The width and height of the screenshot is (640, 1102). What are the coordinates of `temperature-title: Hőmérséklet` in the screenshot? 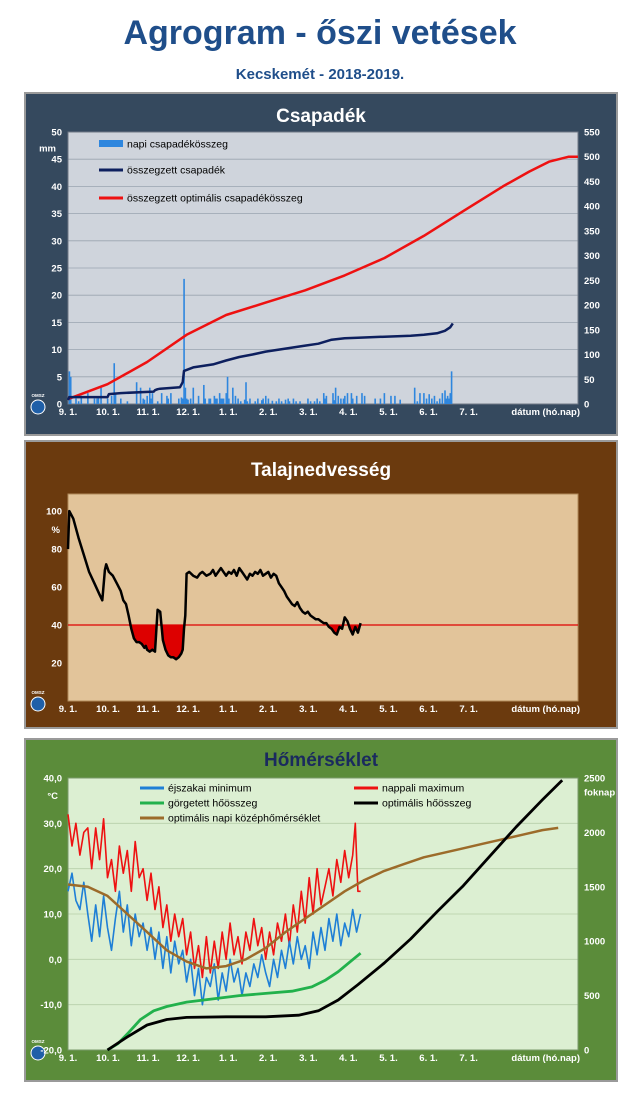 It's located at (321, 760).